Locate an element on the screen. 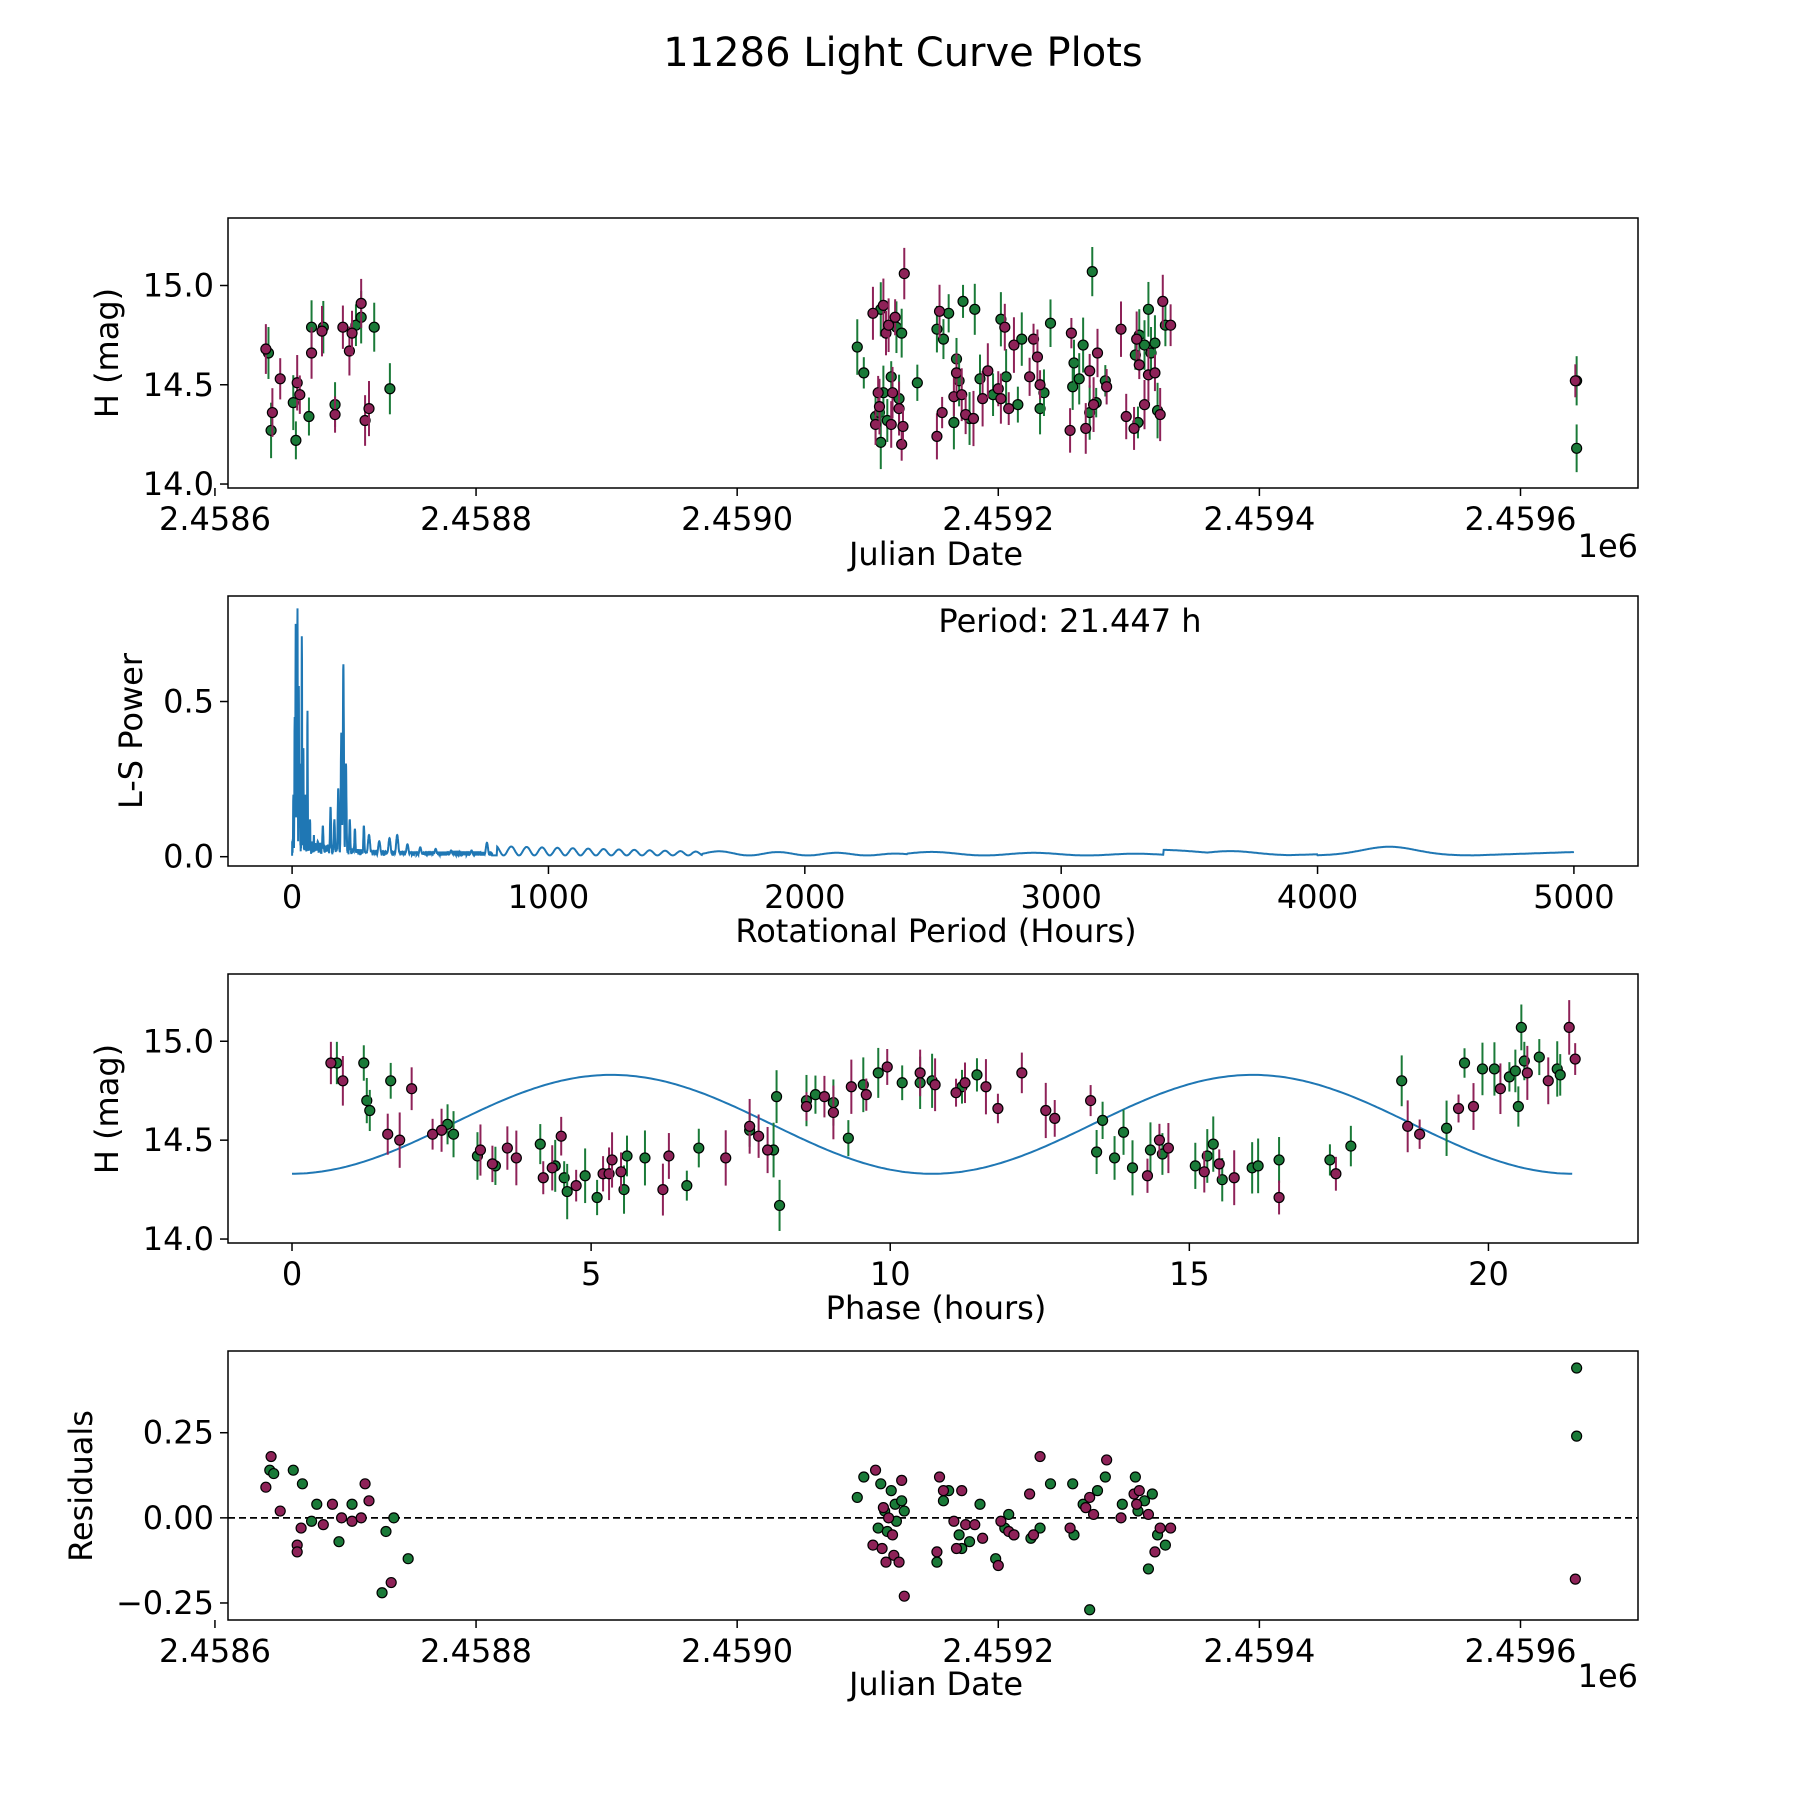 The height and width of the screenshot is (1800, 1800). y-tick-label: 0.25 is located at coordinates (178, 1433).